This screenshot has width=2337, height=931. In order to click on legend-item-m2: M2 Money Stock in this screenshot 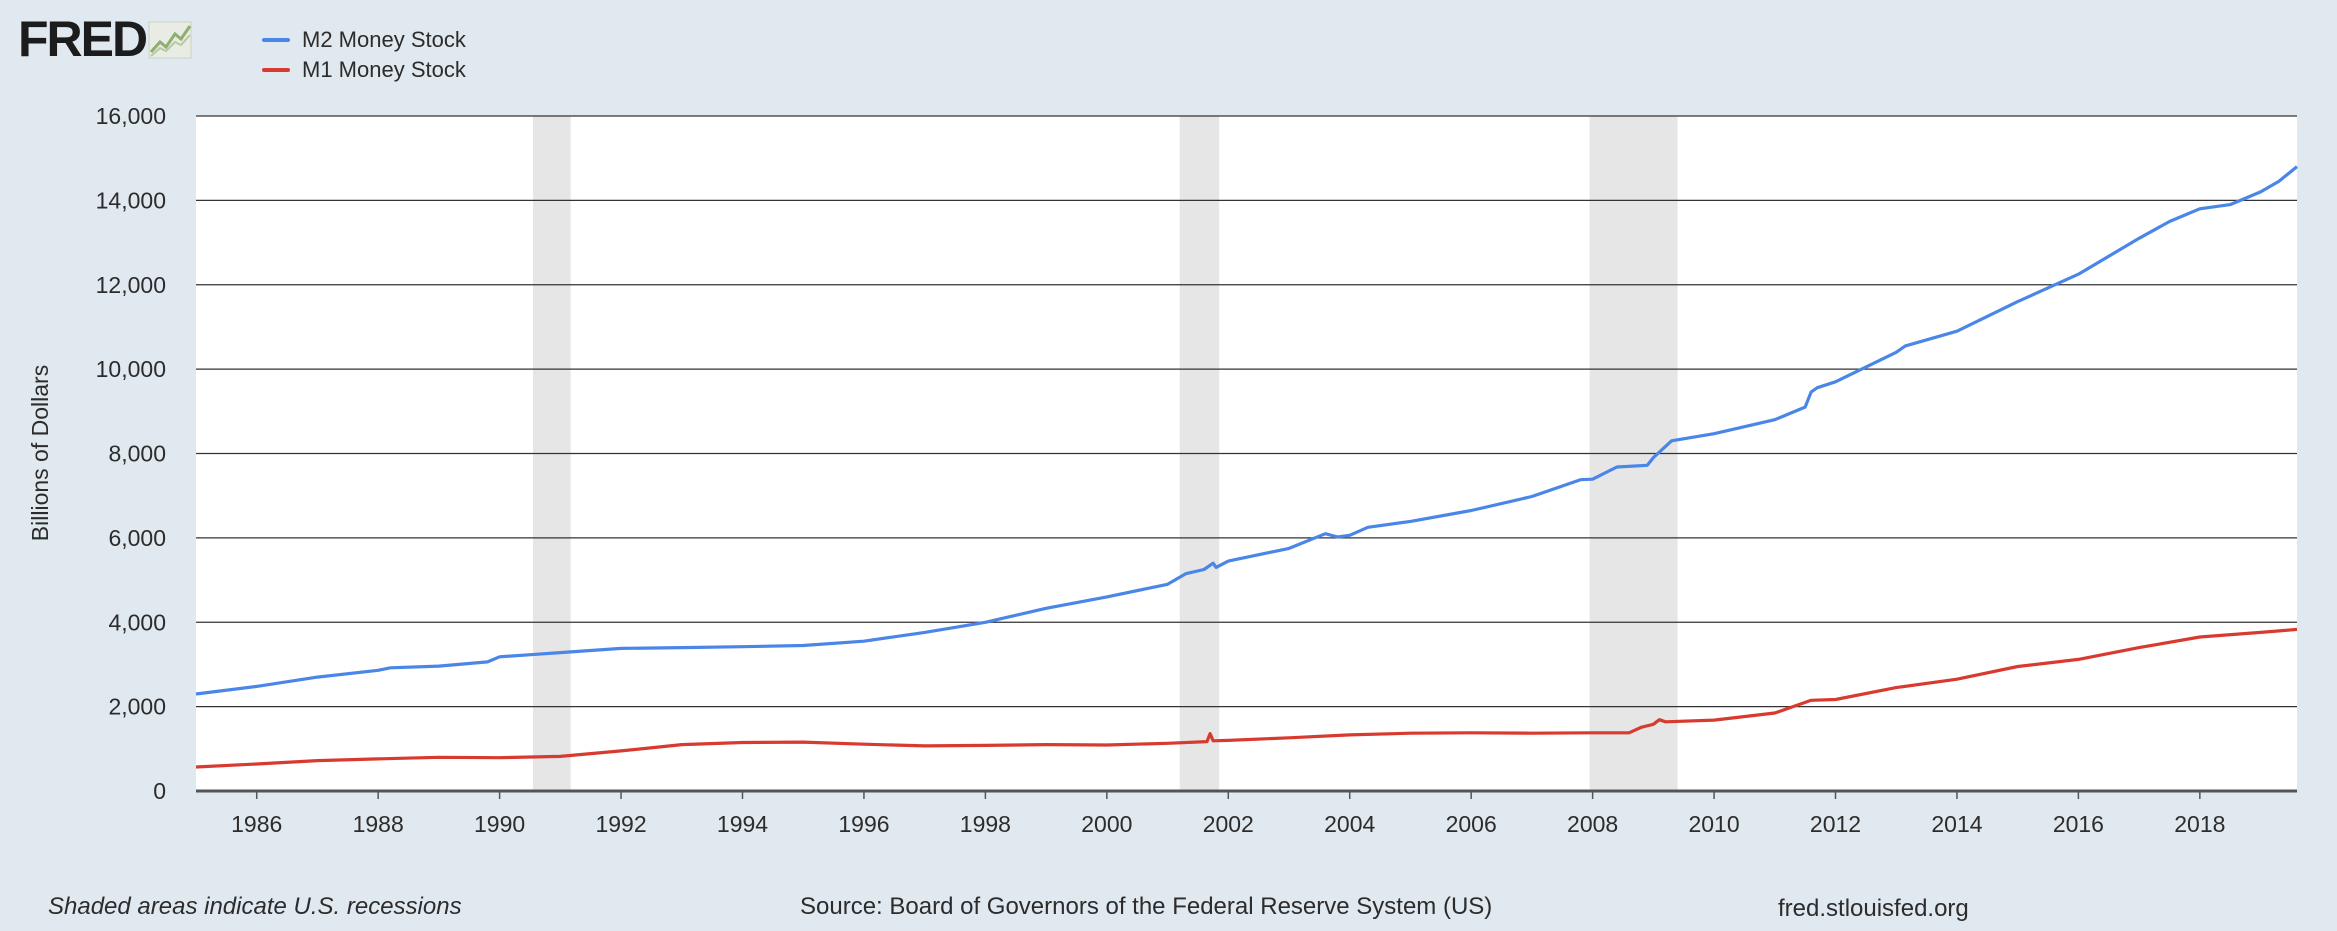, I will do `click(364, 40)`.